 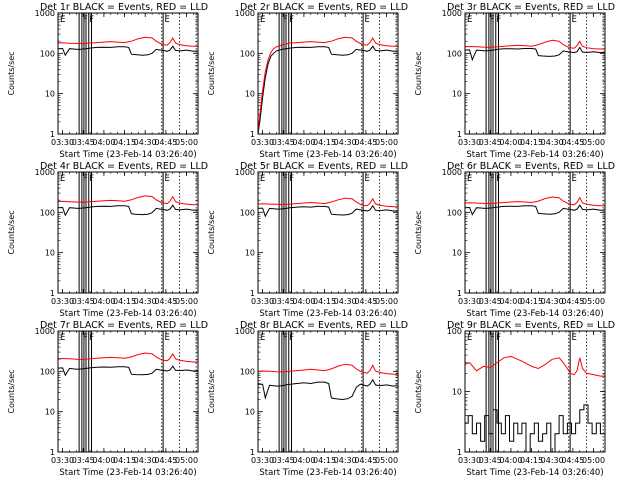 I want to click on chart-title: Det 9r BLACK = Events, RED = LLD, so click(x=531, y=325).